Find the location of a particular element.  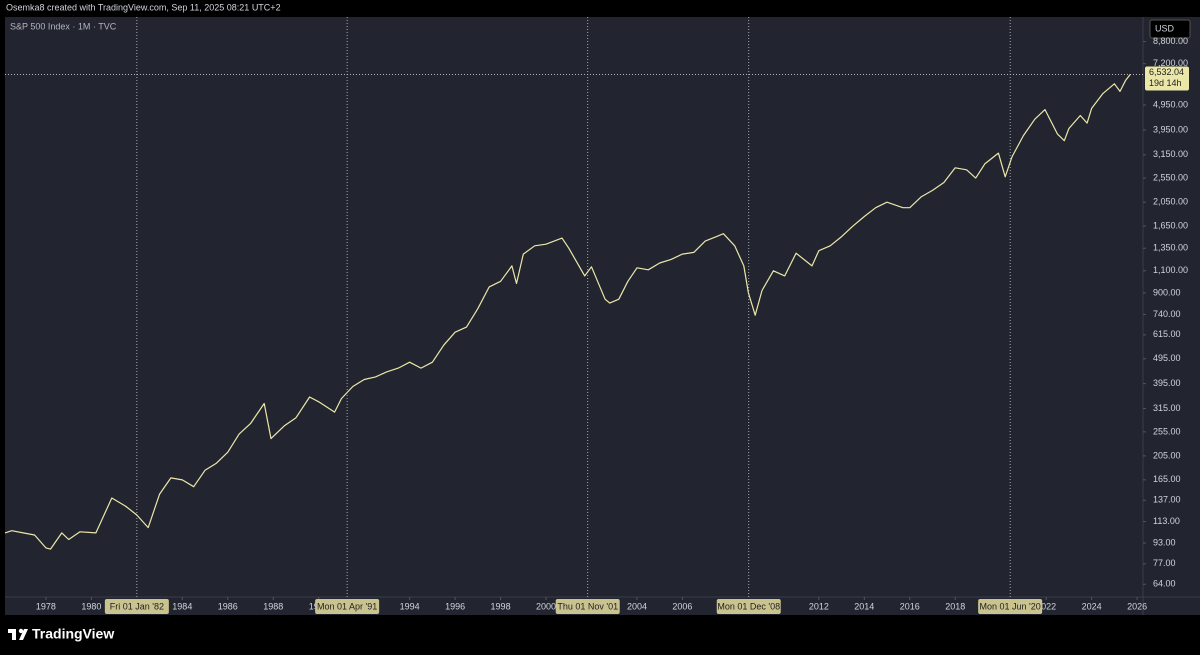

marker-label: Mon 01 Dec '08 is located at coordinates (748, 606).